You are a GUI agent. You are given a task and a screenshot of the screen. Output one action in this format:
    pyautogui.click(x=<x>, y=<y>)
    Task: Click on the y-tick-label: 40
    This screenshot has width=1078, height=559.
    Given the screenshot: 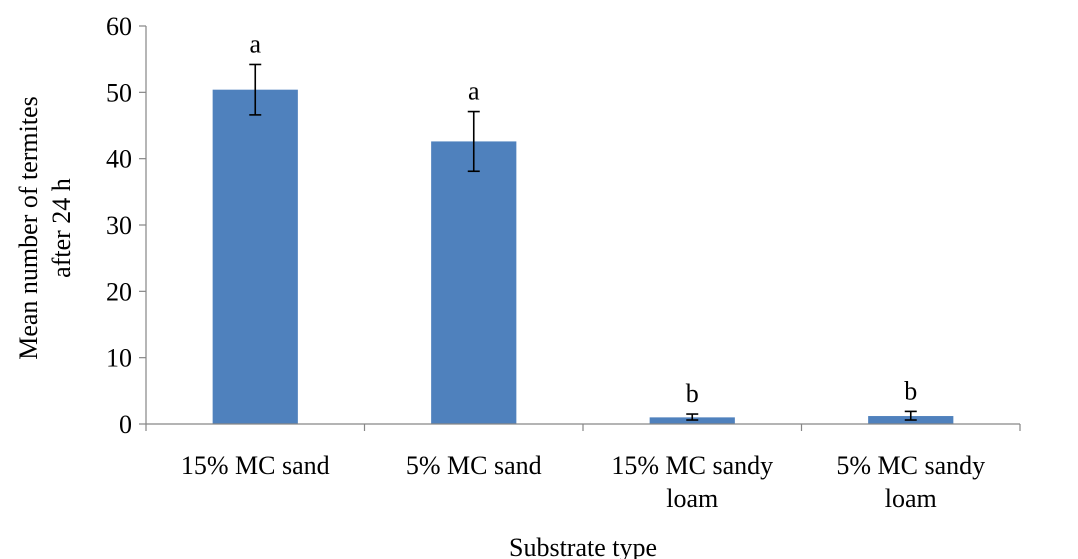 What is the action you would take?
    pyautogui.click(x=119, y=159)
    